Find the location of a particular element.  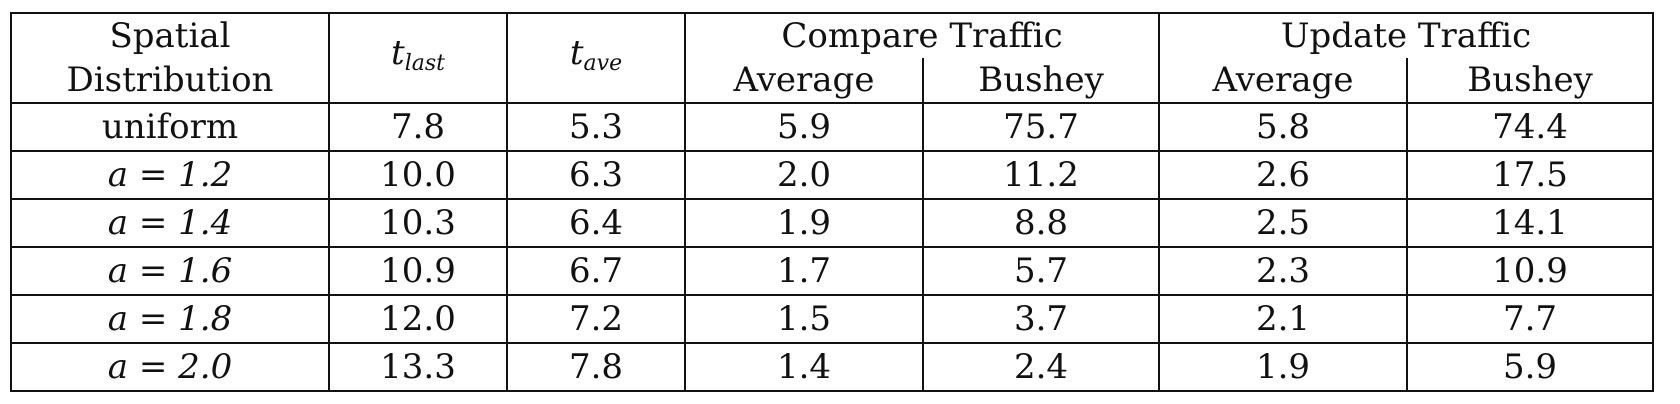

cell-t-last: 10.0 is located at coordinates (417, 174).